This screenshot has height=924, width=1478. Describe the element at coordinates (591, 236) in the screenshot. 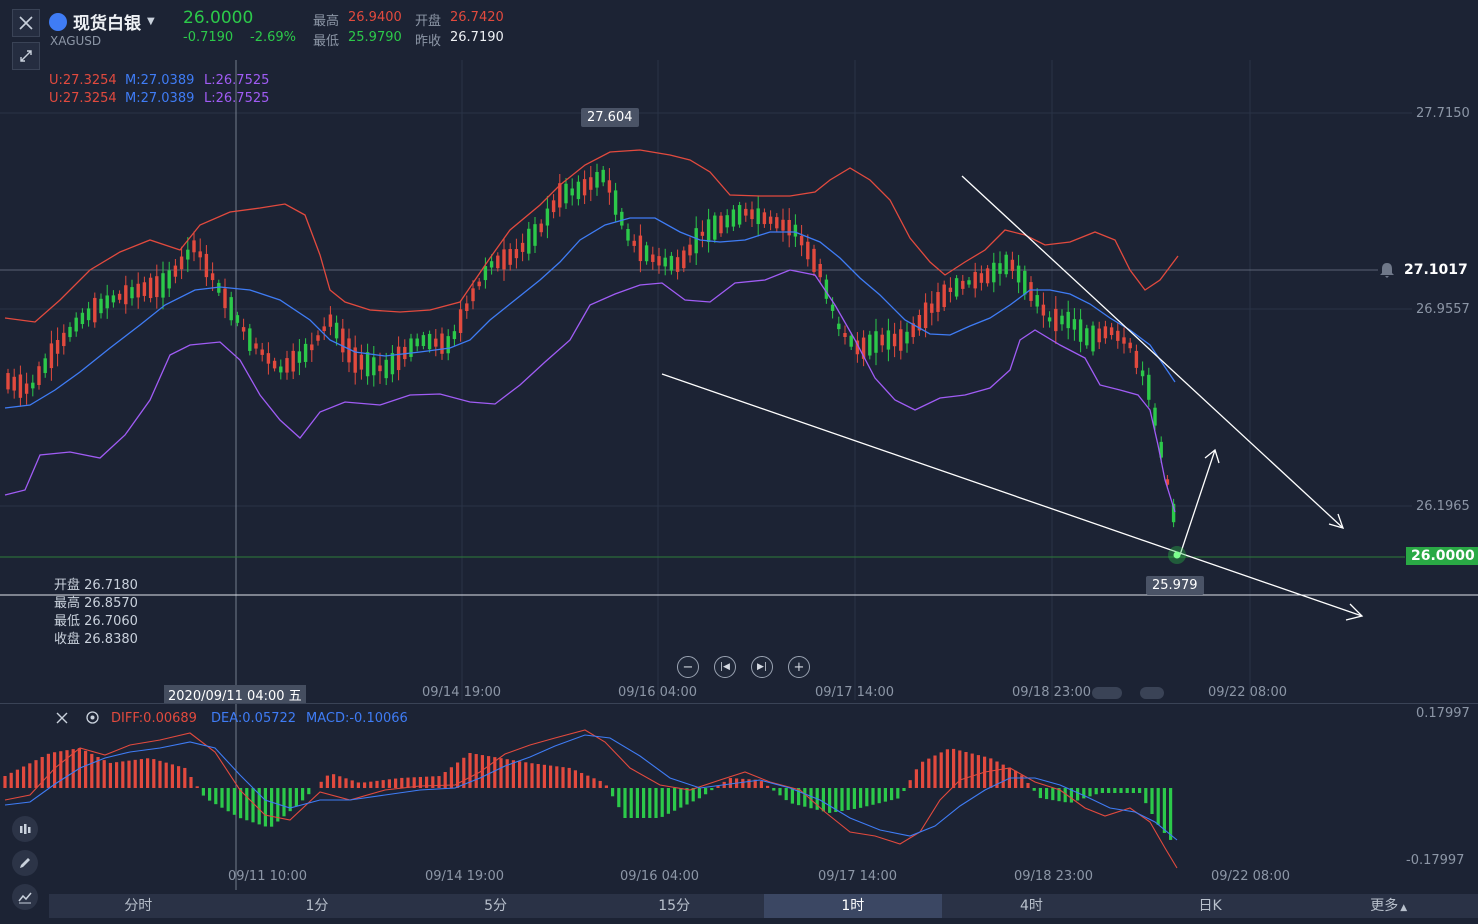

I see `boll-upper-line` at that location.